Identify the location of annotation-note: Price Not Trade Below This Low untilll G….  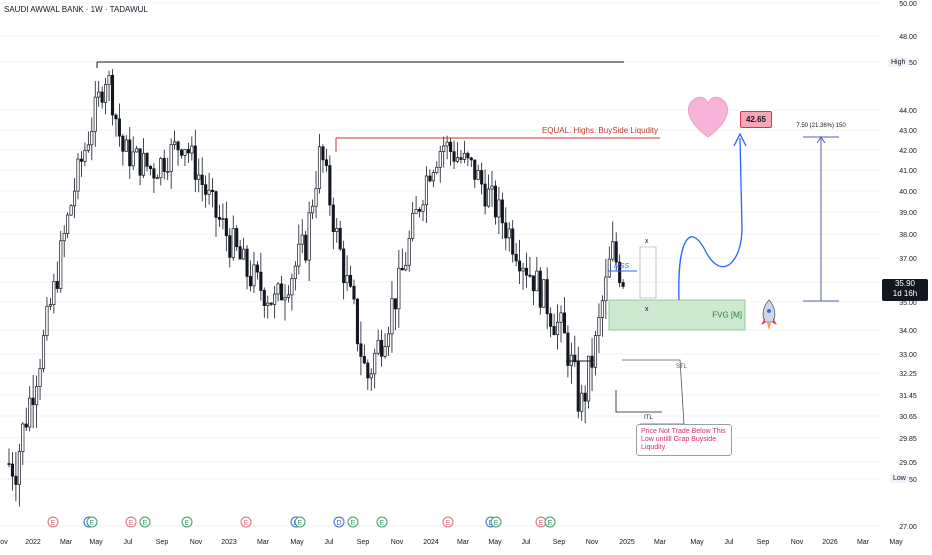
(684, 440).